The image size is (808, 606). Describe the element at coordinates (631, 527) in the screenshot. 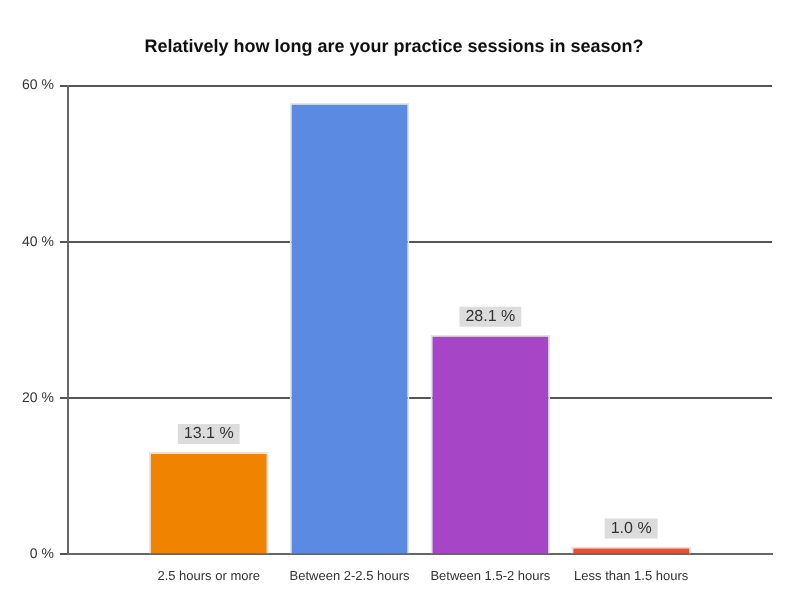

I see `data-label: 1.0 %` at that location.